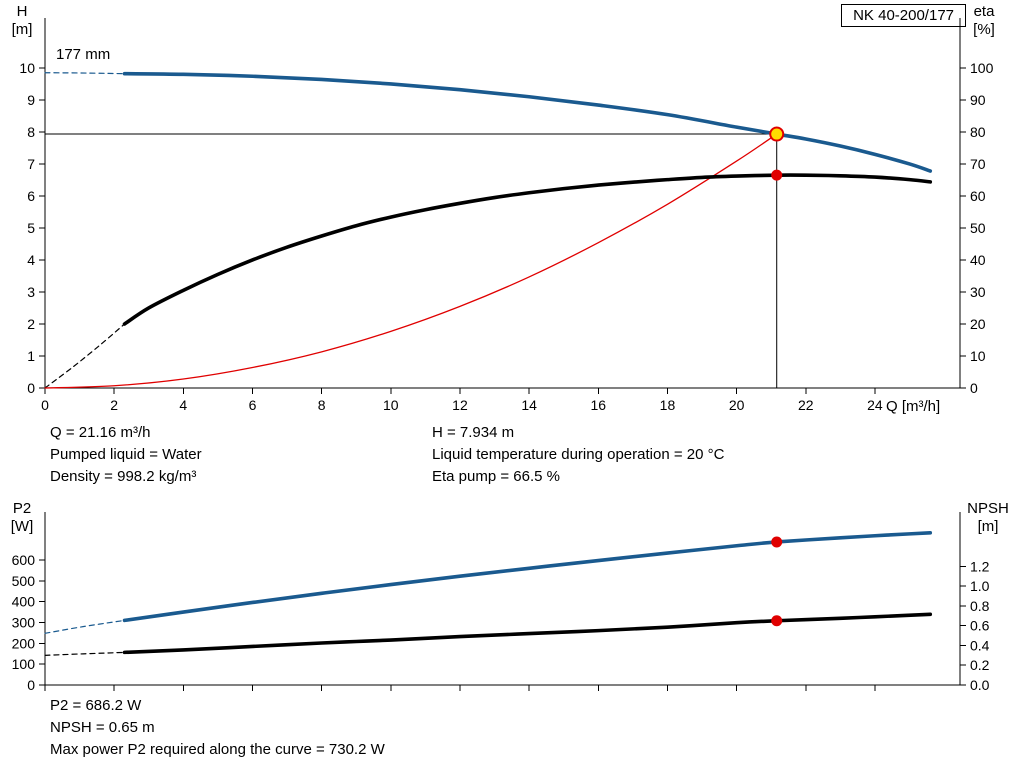  I want to click on eta-duty-marker, so click(777, 175).